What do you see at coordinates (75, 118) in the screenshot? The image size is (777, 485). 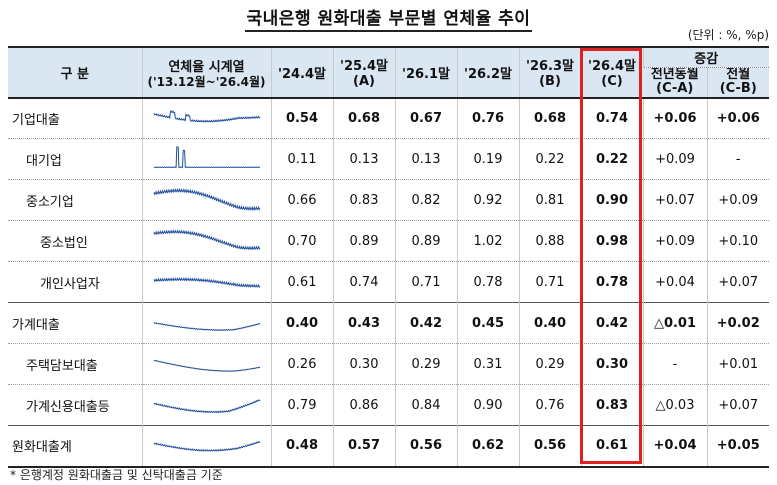 I see `row-label: 기업대출` at bounding box center [75, 118].